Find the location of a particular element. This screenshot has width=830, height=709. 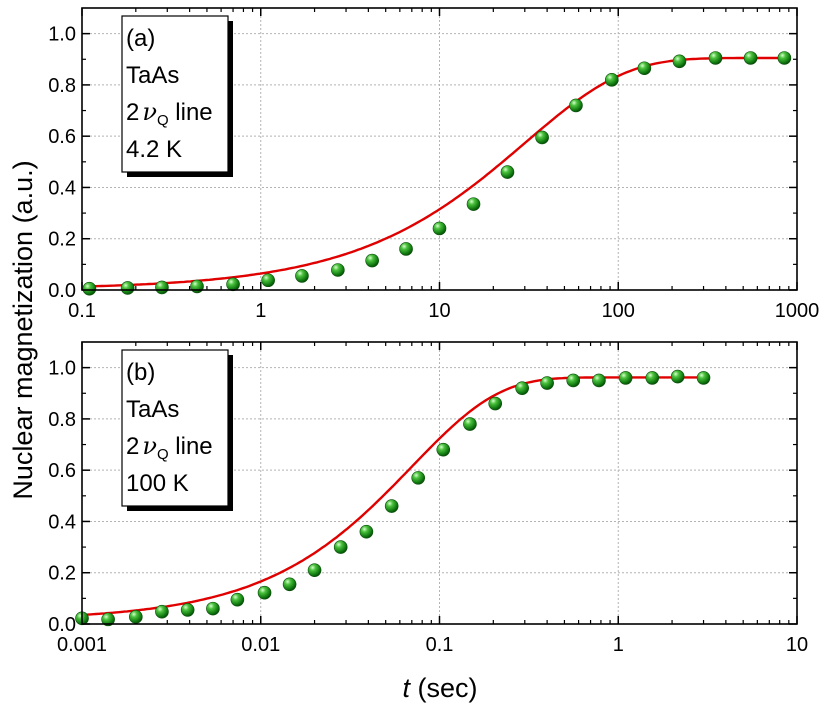

x-tick-label: 1000 is located at coordinates (797, 311).